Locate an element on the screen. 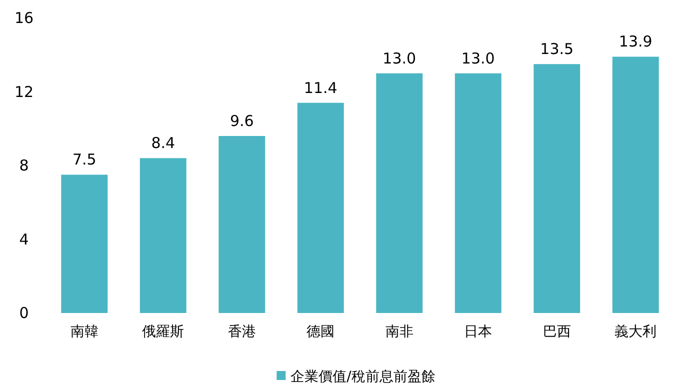 The width and height of the screenshot is (680, 388). y-tick-label: 8 is located at coordinates (24, 165).